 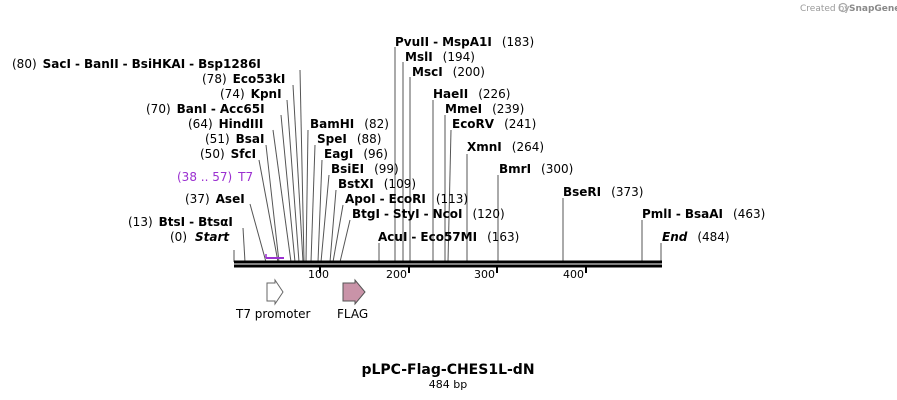 I want to click on site-label-bstXI: BstXI (109), so click(x=377, y=184).